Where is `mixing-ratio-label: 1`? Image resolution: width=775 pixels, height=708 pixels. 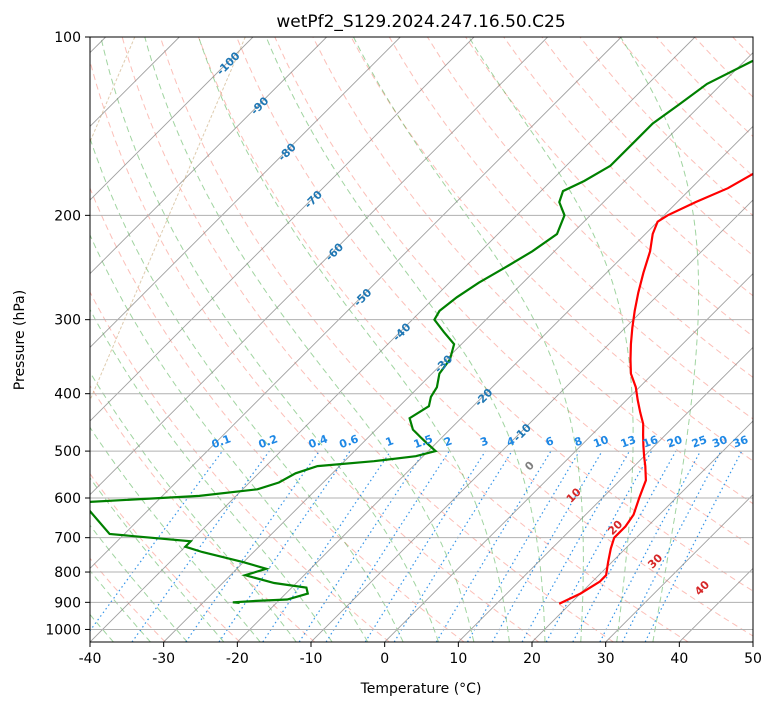
mixing-ratio-label: 1 is located at coordinates (390, 441).